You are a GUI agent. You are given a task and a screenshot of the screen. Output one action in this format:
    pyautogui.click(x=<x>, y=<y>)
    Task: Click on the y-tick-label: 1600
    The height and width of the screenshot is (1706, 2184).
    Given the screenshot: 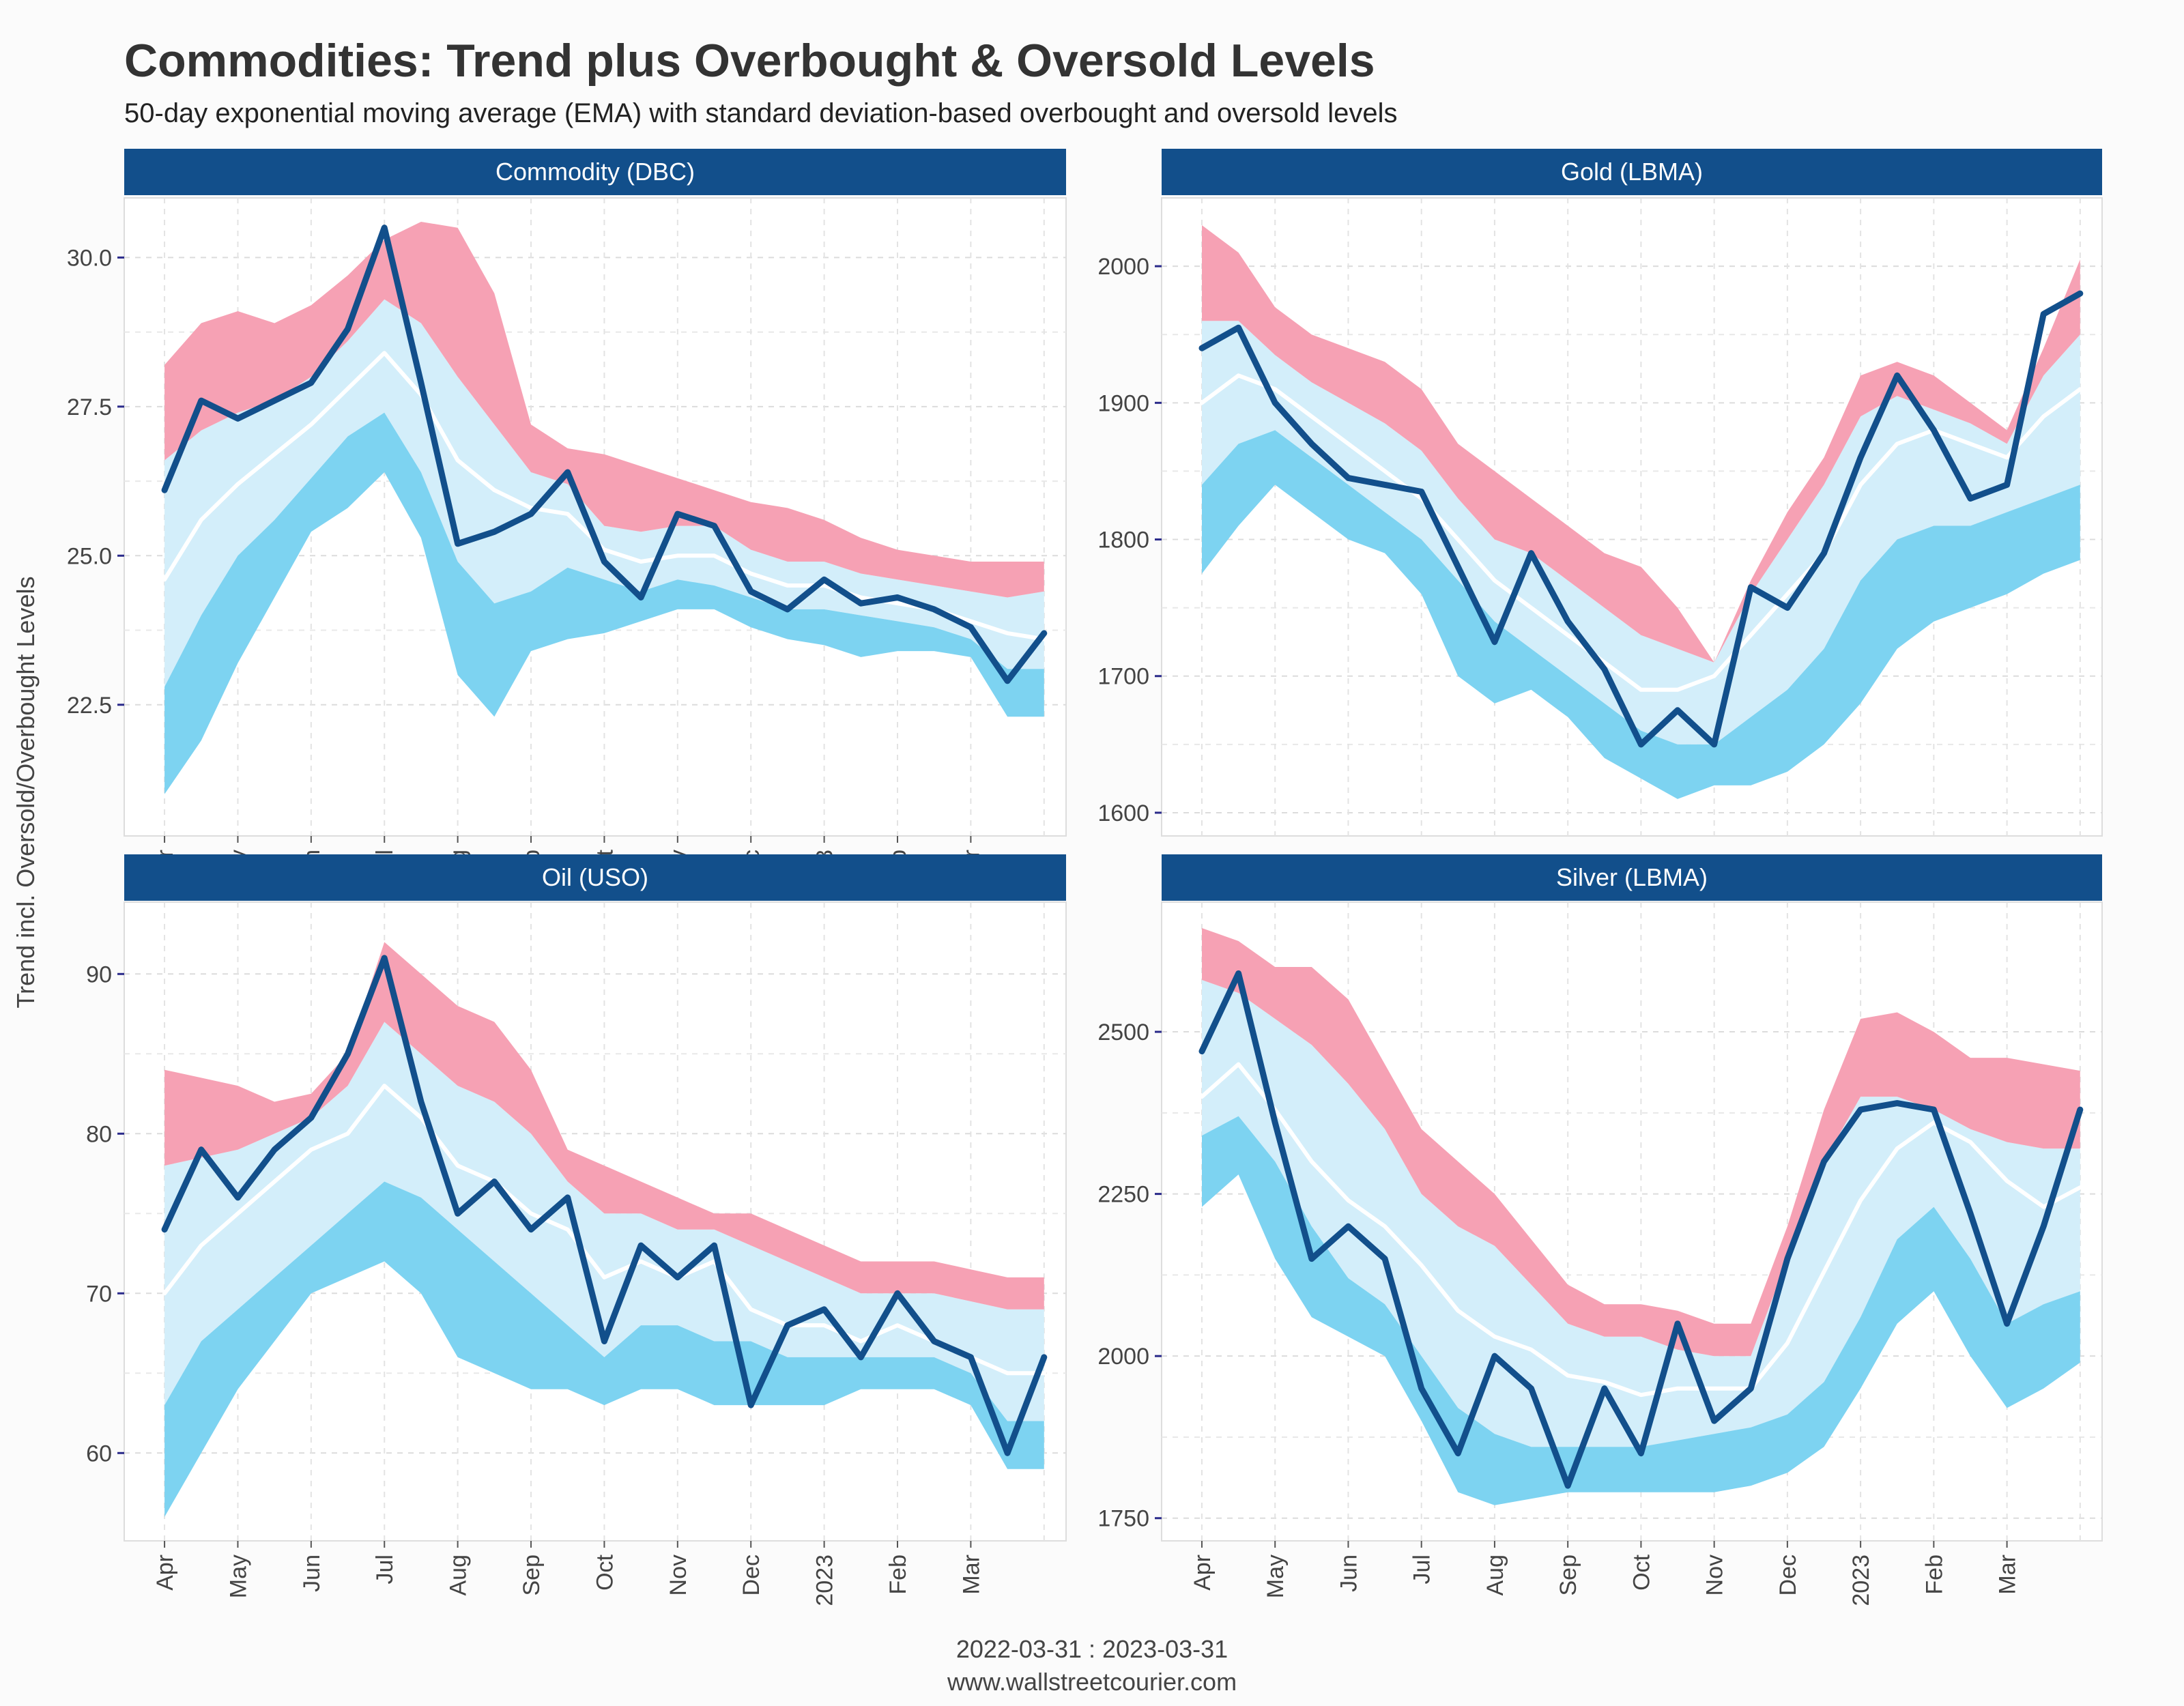 What is the action you would take?
    pyautogui.click(x=1123, y=813)
    